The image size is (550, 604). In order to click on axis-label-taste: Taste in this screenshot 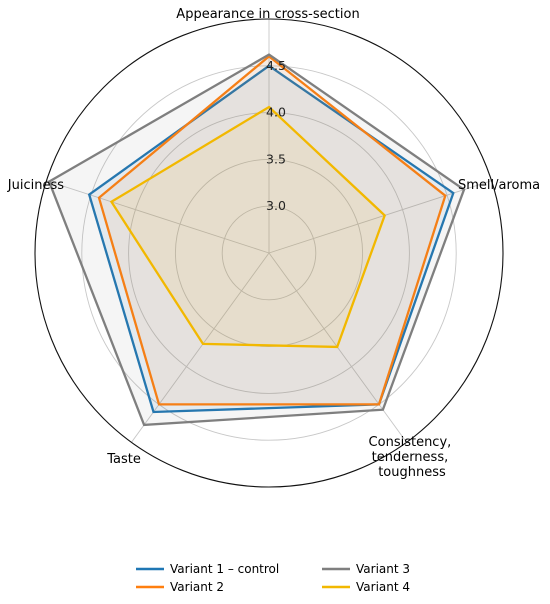, I will do `click(123, 459)`.